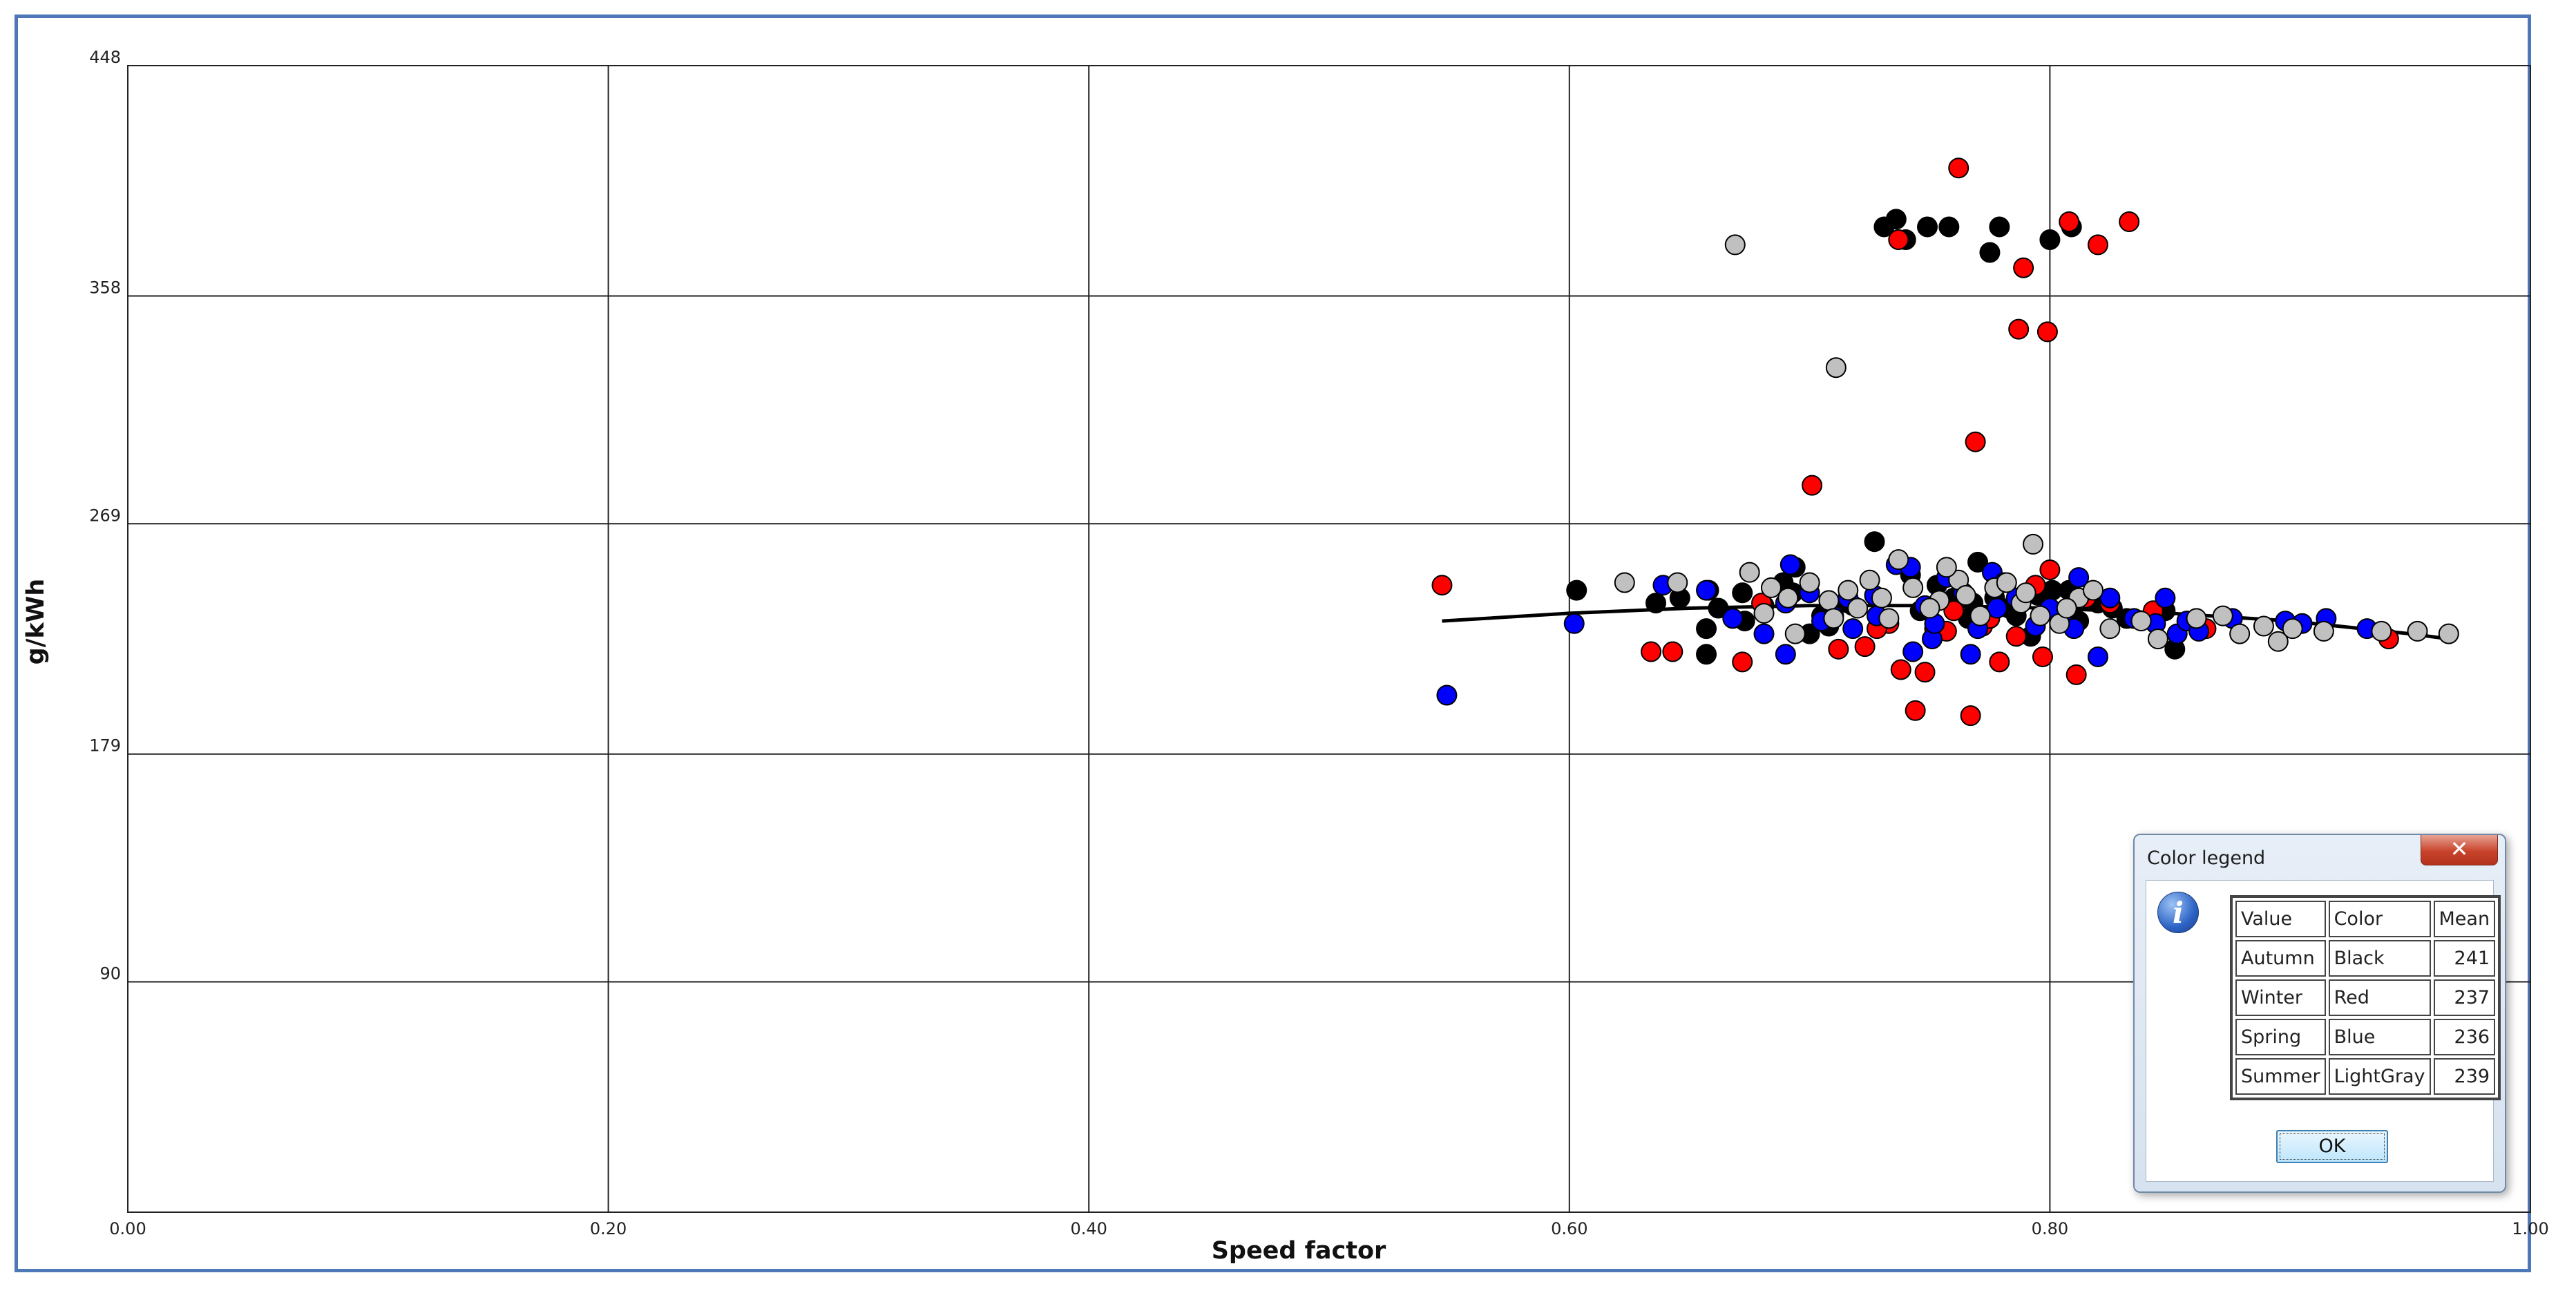 The image size is (2576, 1293). I want to click on y-tick-label: 358, so click(105, 287).